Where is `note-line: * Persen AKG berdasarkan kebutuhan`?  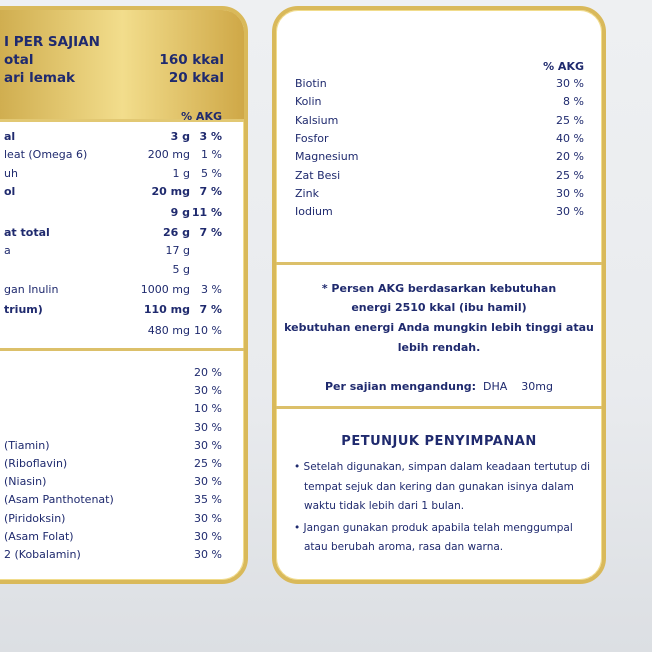 note-line: * Persen AKG berdasarkan kebutuhan is located at coordinates (439, 288).